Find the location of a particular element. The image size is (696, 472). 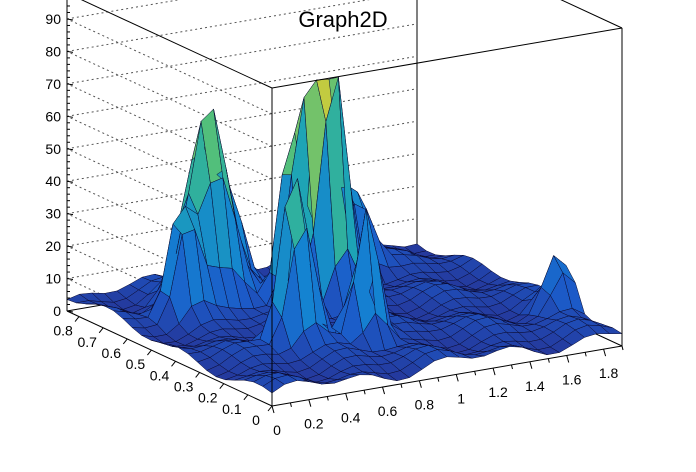

x-tick-label: 1.2 is located at coordinates (498, 392).